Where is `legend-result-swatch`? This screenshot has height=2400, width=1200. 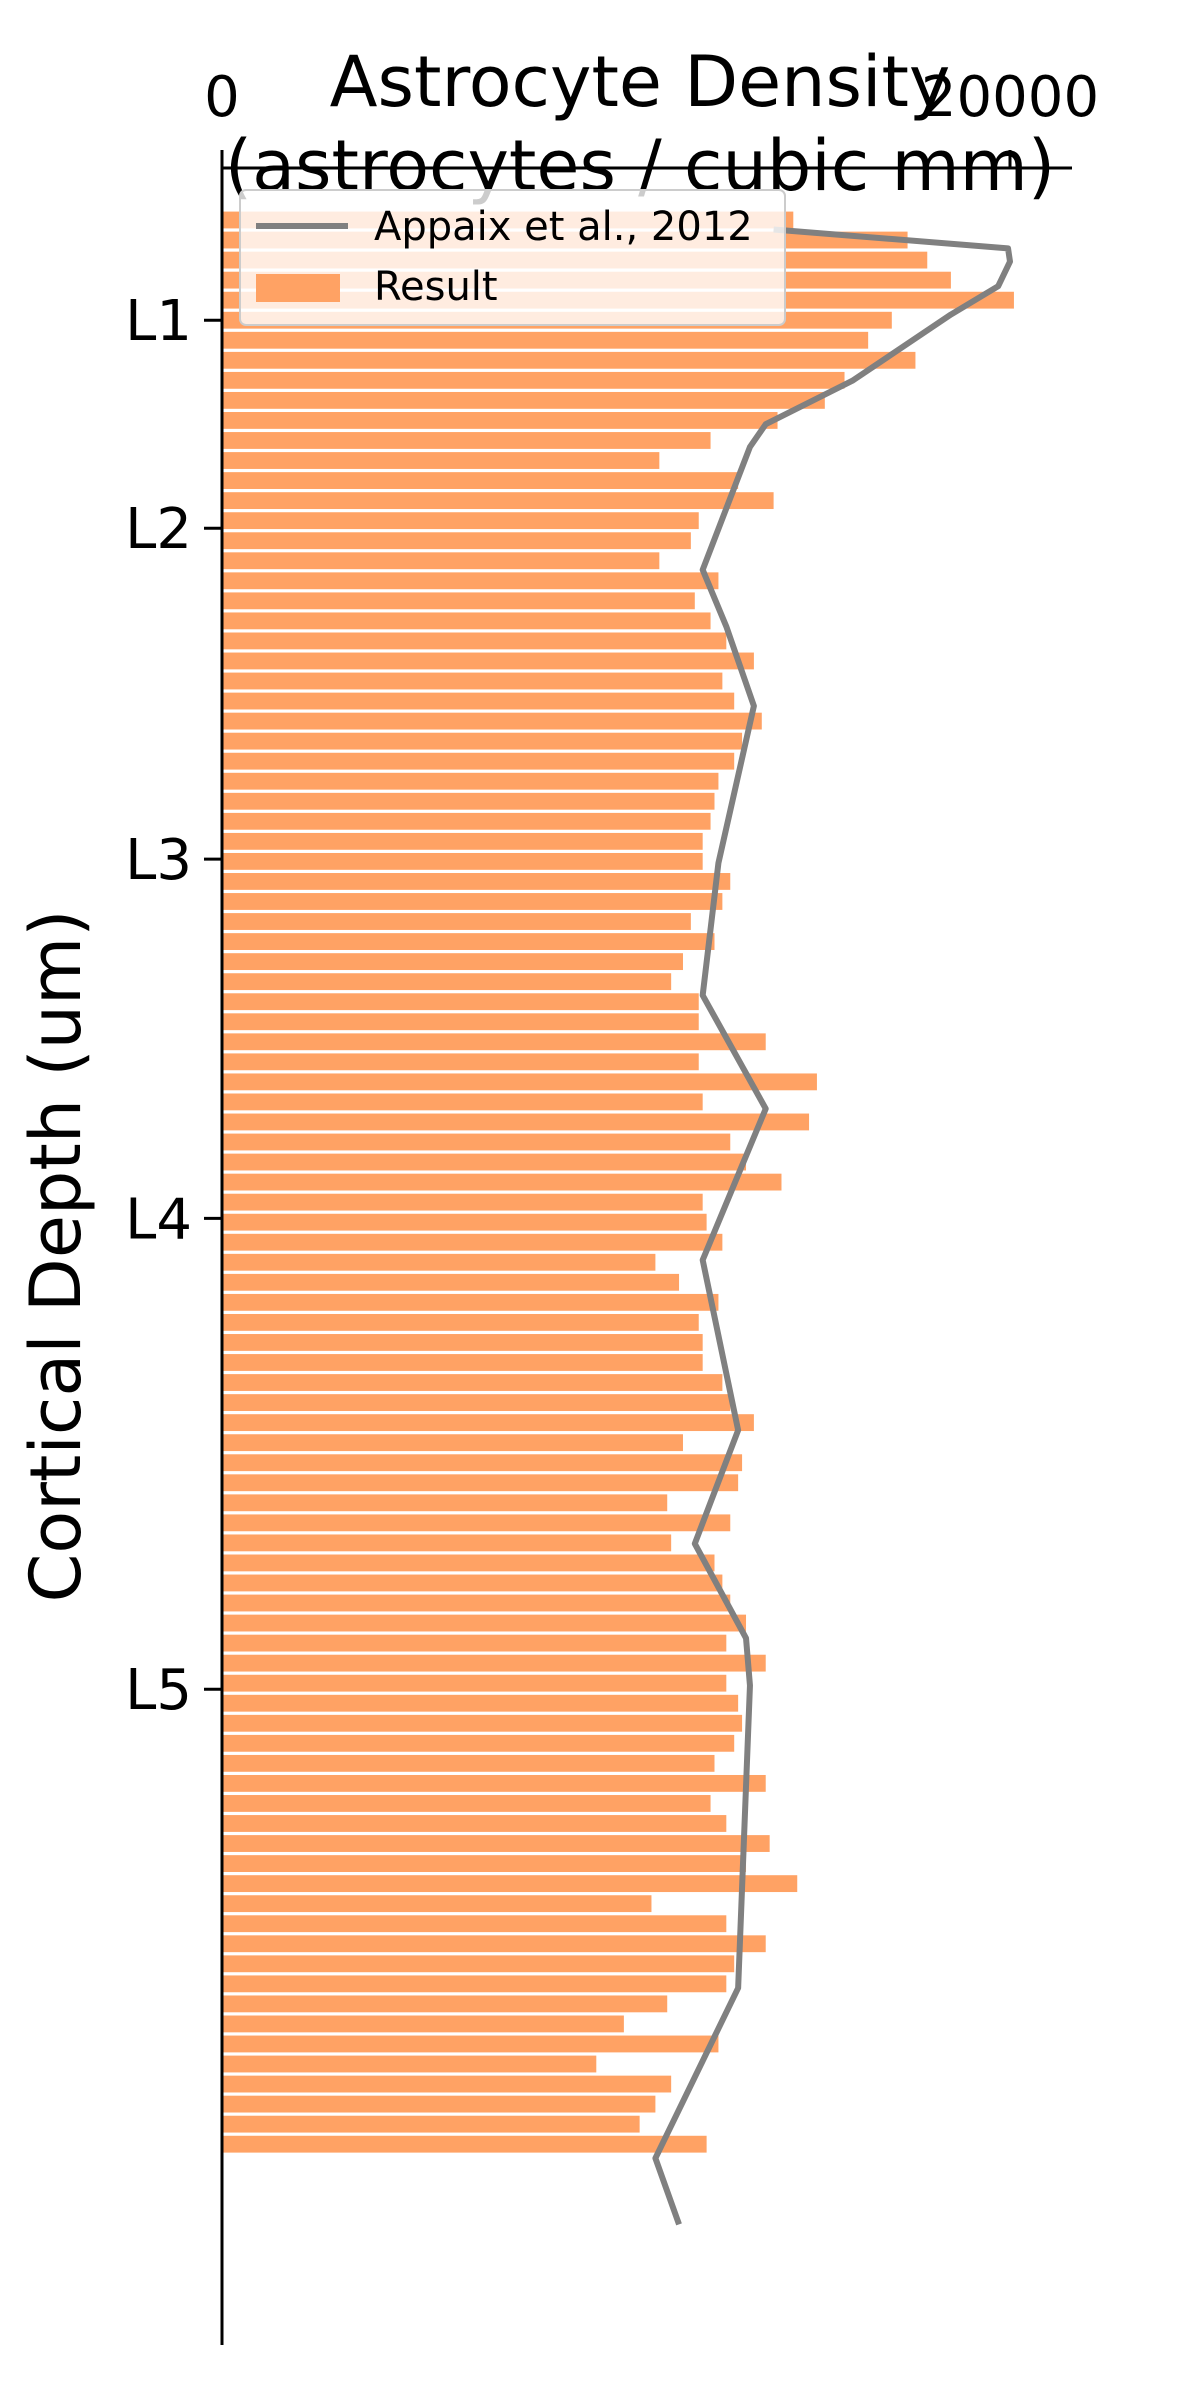
legend-result-swatch is located at coordinates (298, 288).